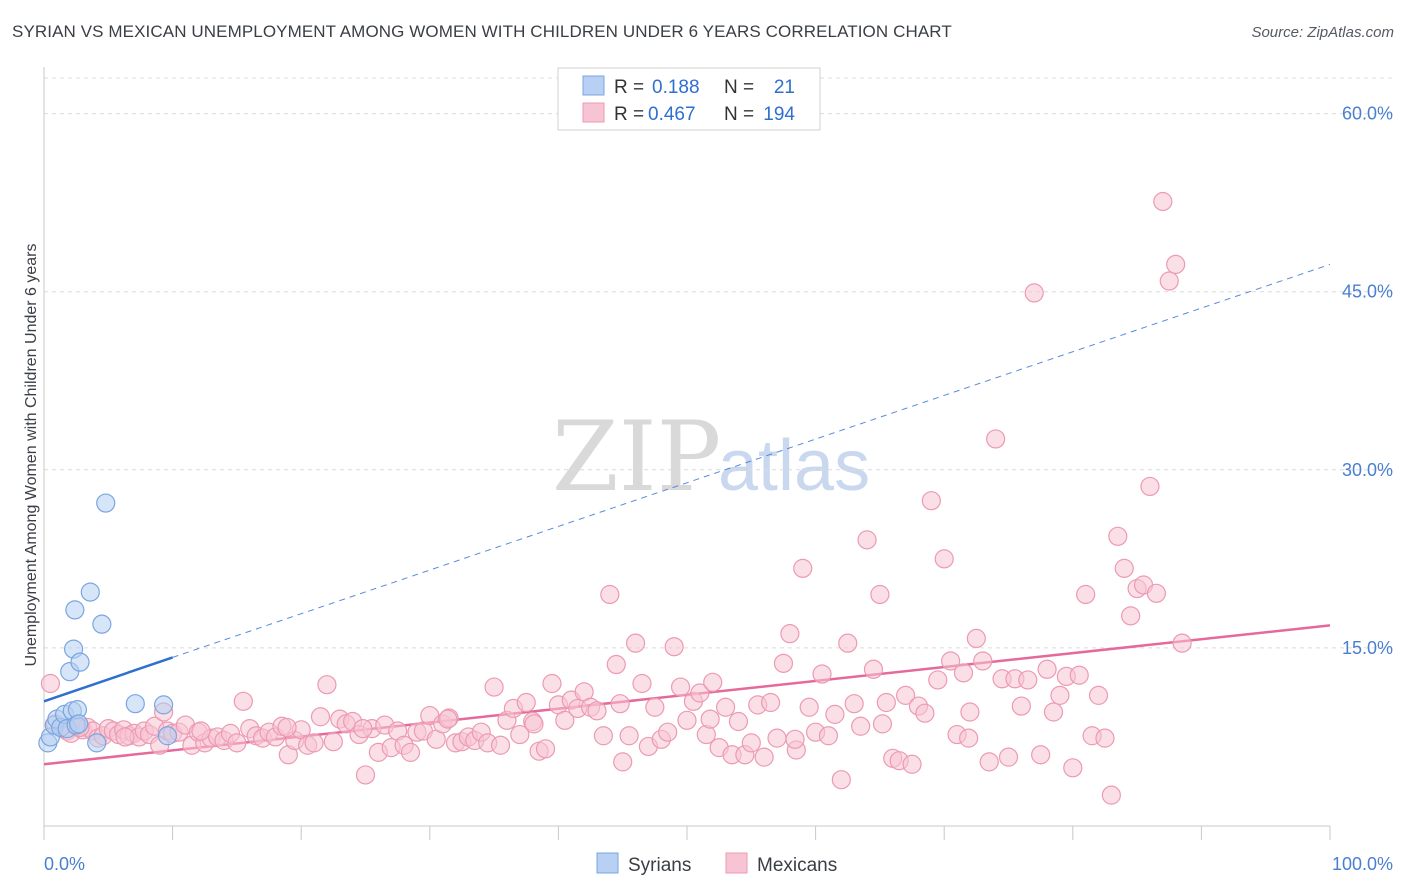 The width and height of the screenshot is (1406, 892). I want to click on watermark-zip: ZIP, so click(636, 457).